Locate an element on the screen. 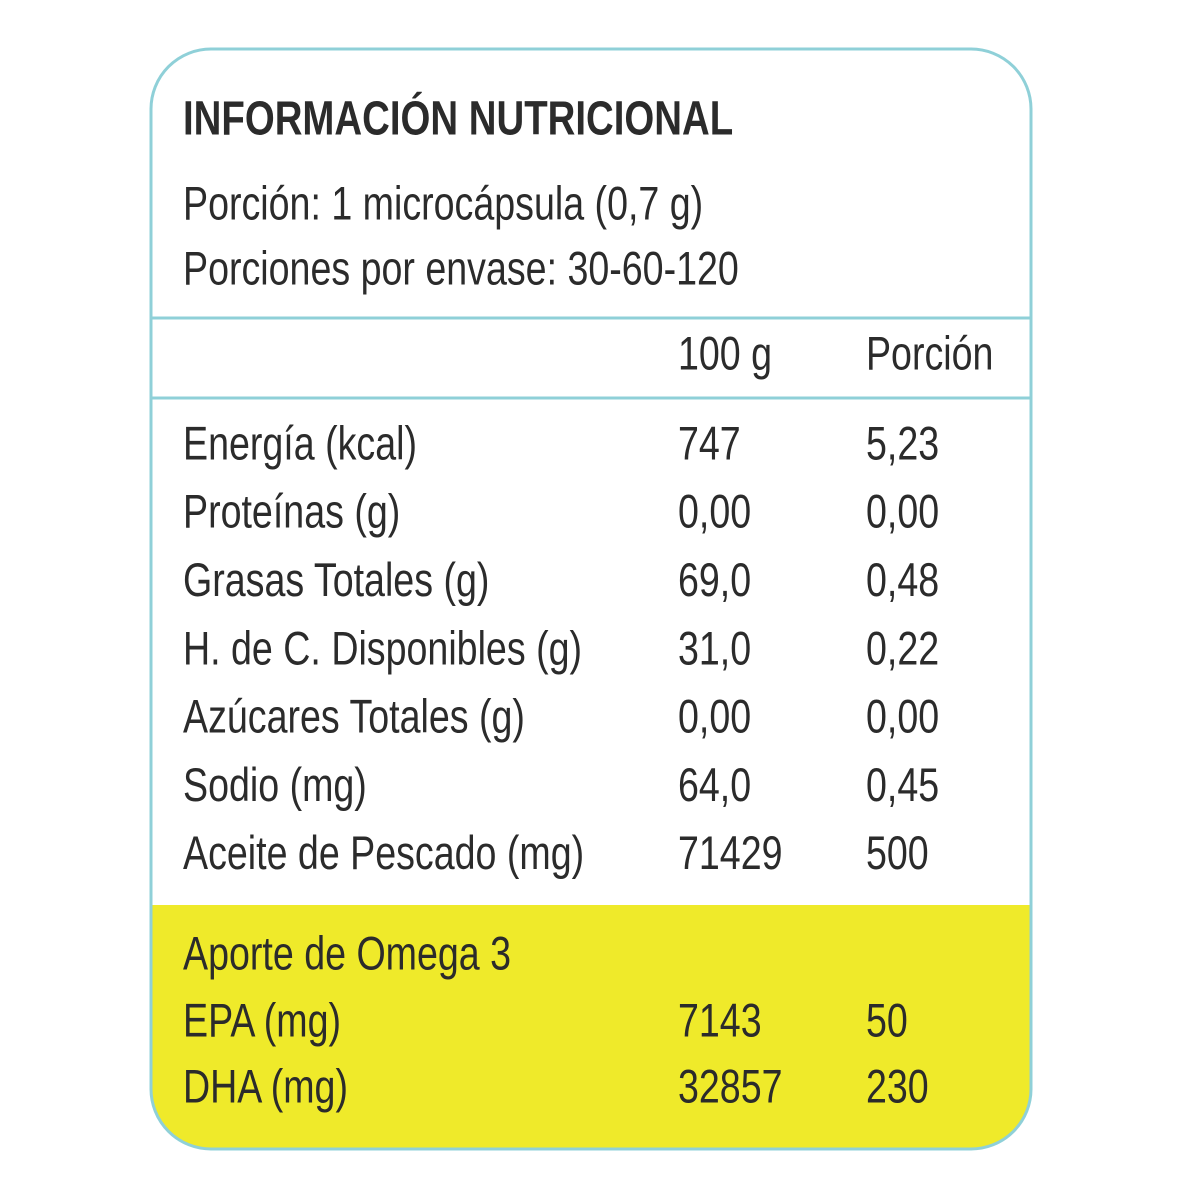 The image size is (1200, 1200). omega-band is located at coordinates (591, 1027).